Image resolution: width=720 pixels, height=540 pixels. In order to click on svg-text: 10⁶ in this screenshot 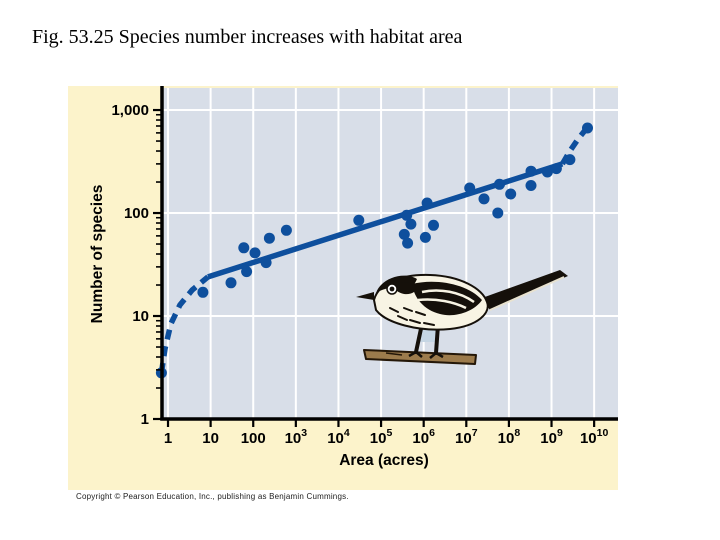, I will do `click(423, 437)`.